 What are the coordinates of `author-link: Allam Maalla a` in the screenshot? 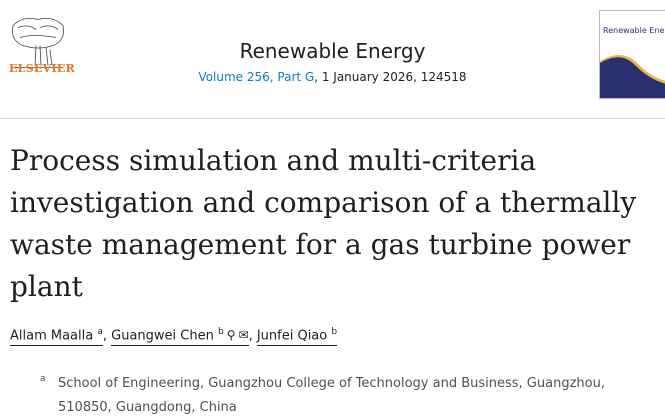 It's located at (56, 337).